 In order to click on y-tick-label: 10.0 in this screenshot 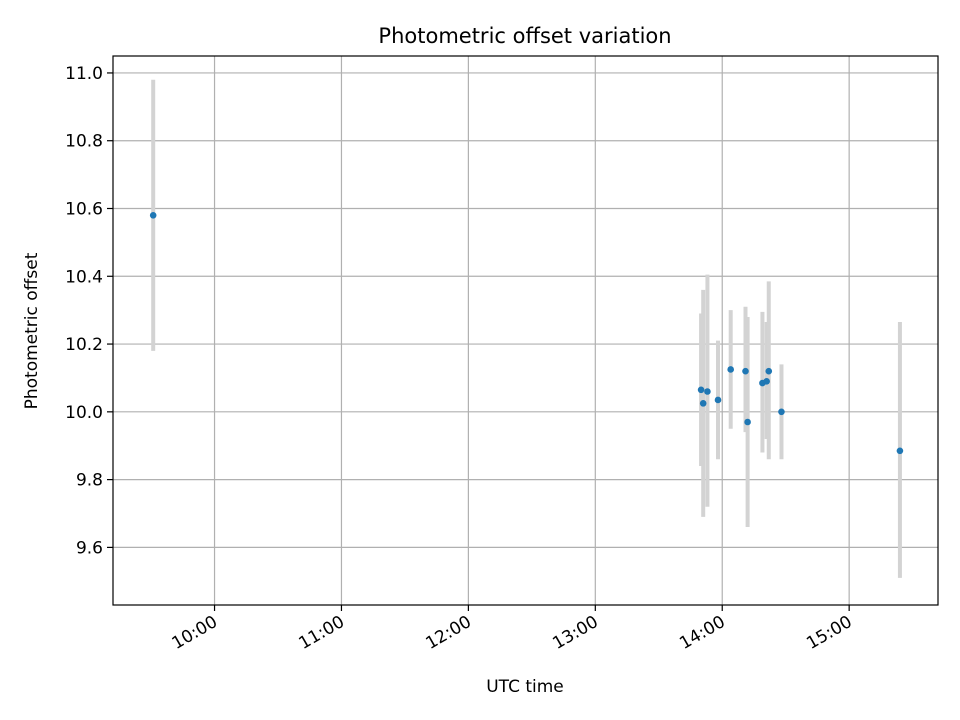, I will do `click(84, 413)`.